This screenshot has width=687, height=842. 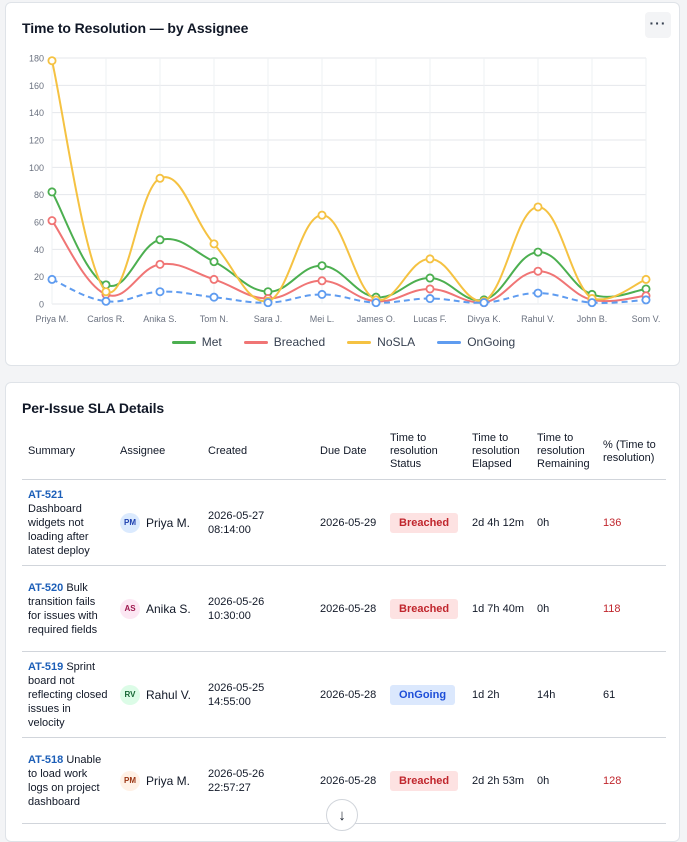 What do you see at coordinates (36, 59) in the screenshot?
I see `y-tick-label: 180` at bounding box center [36, 59].